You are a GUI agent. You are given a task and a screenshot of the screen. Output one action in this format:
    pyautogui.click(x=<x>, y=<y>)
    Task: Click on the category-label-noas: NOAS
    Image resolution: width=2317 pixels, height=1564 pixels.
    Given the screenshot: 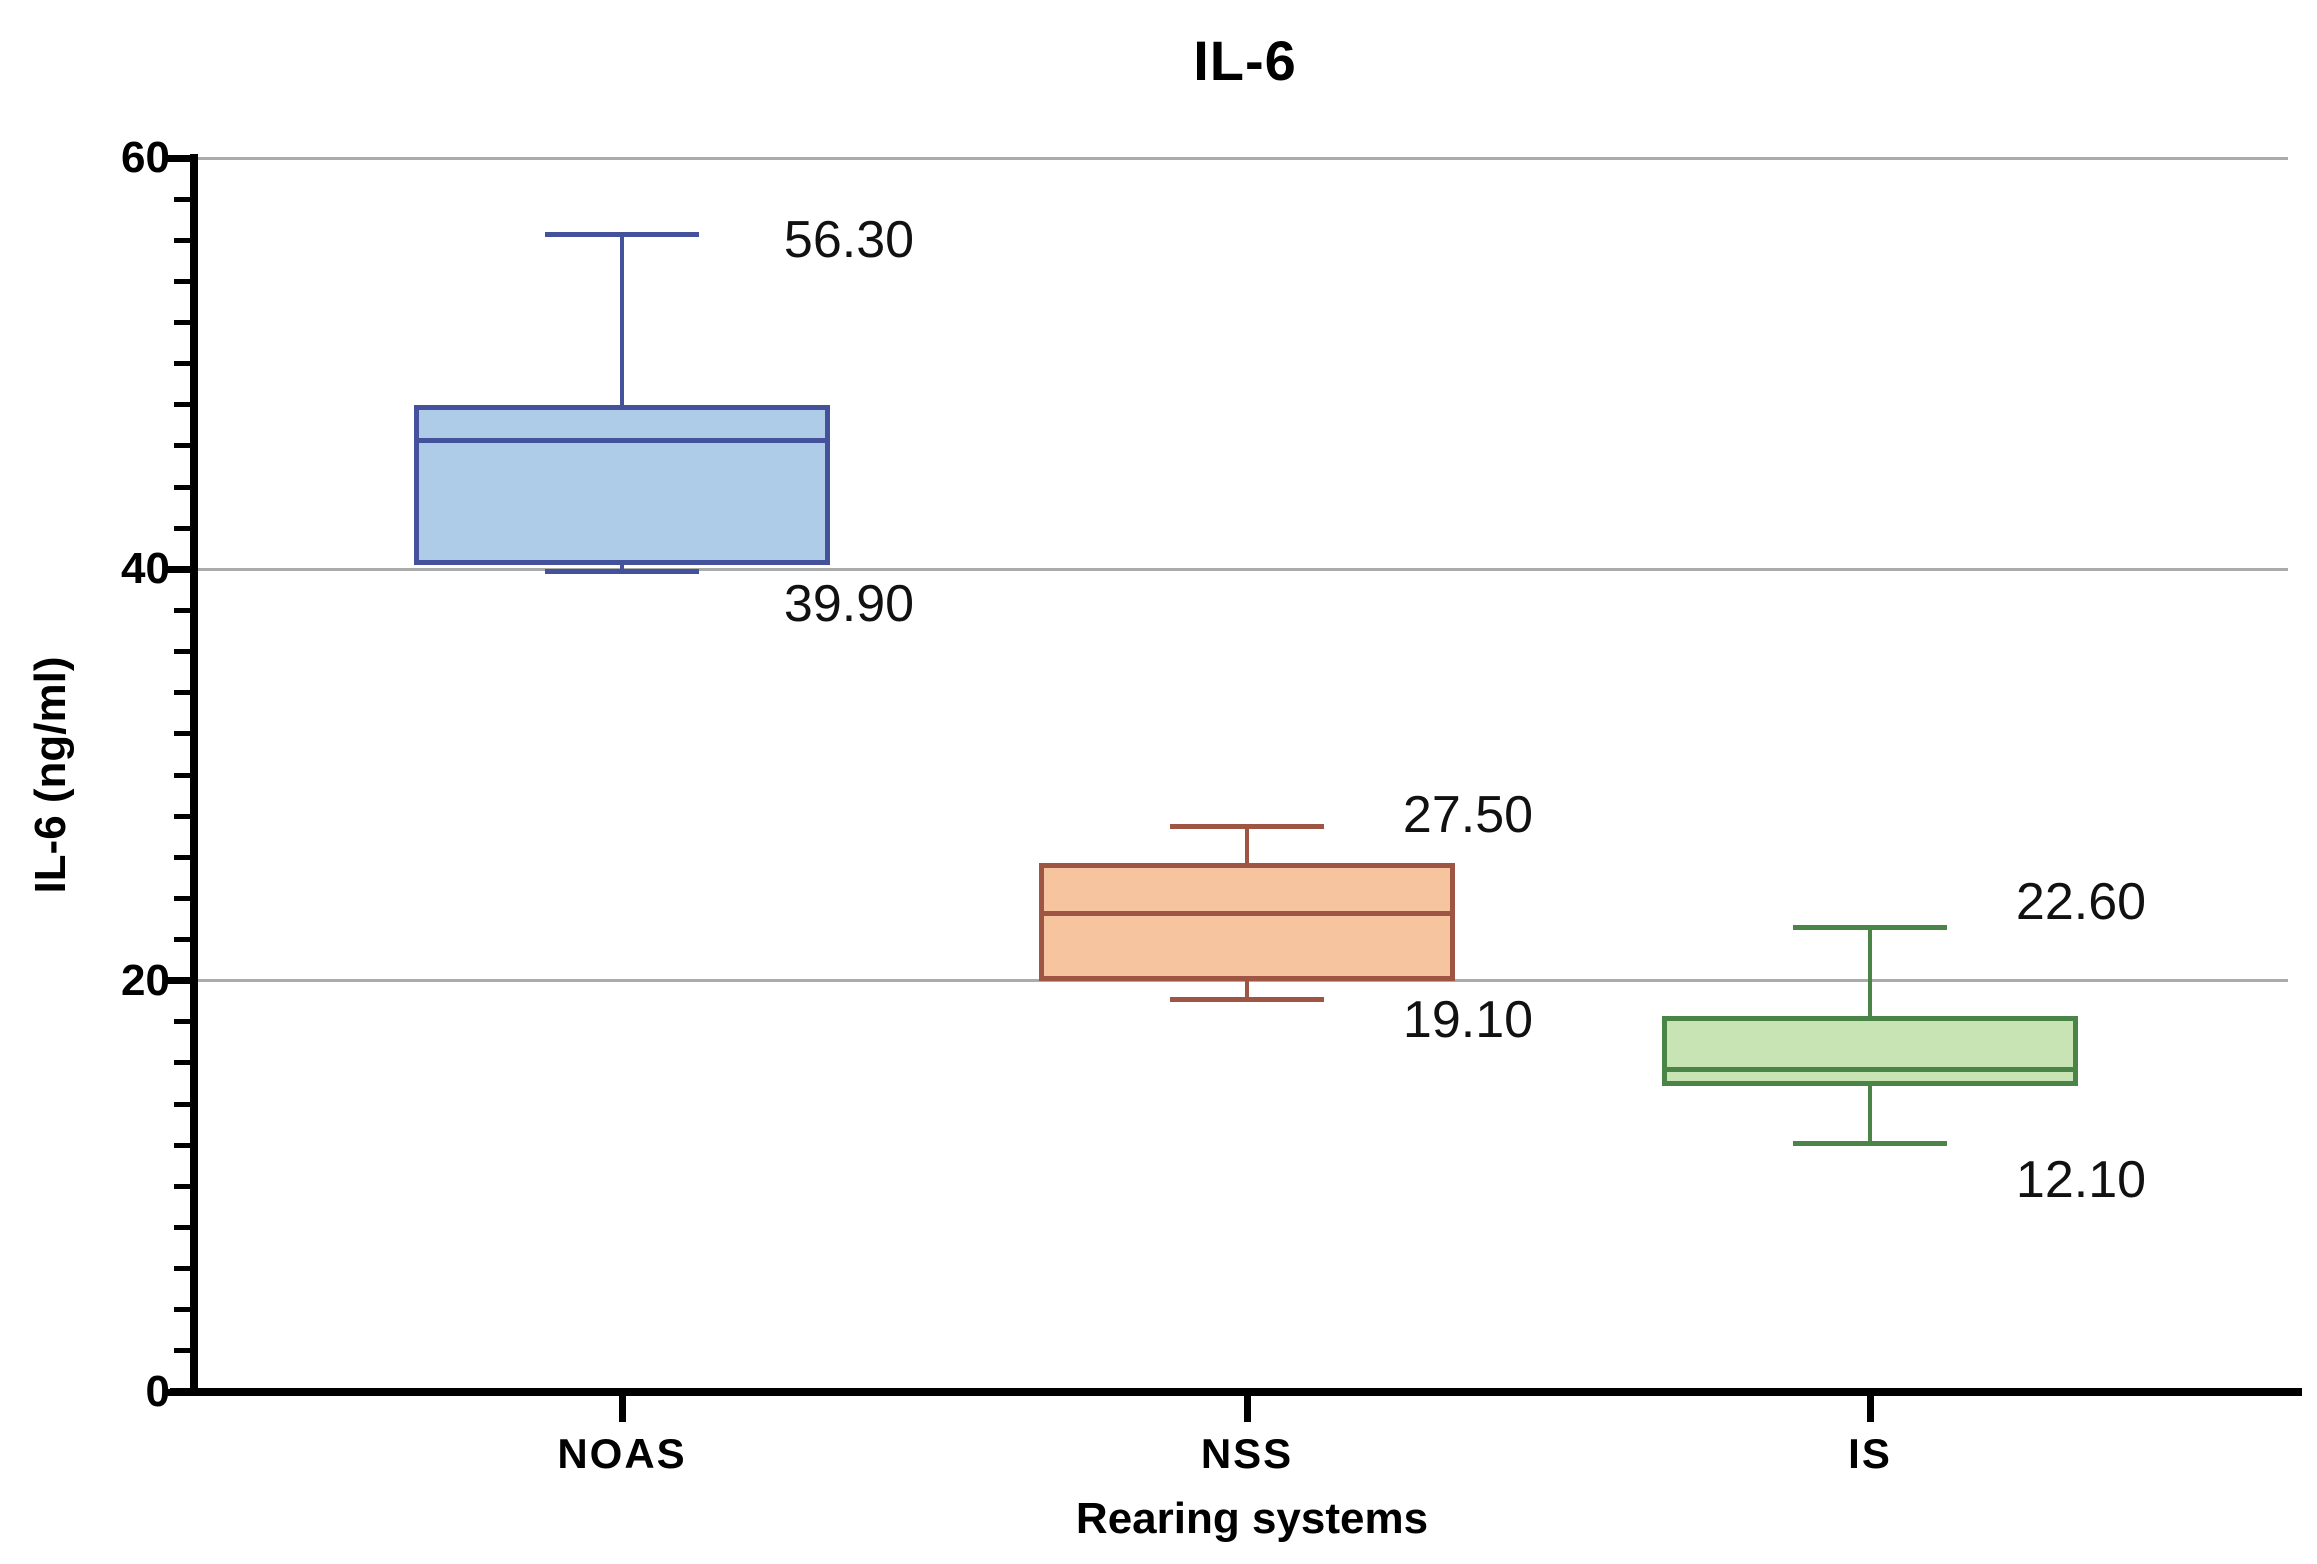 What is the action you would take?
    pyautogui.click(x=622, y=1453)
    